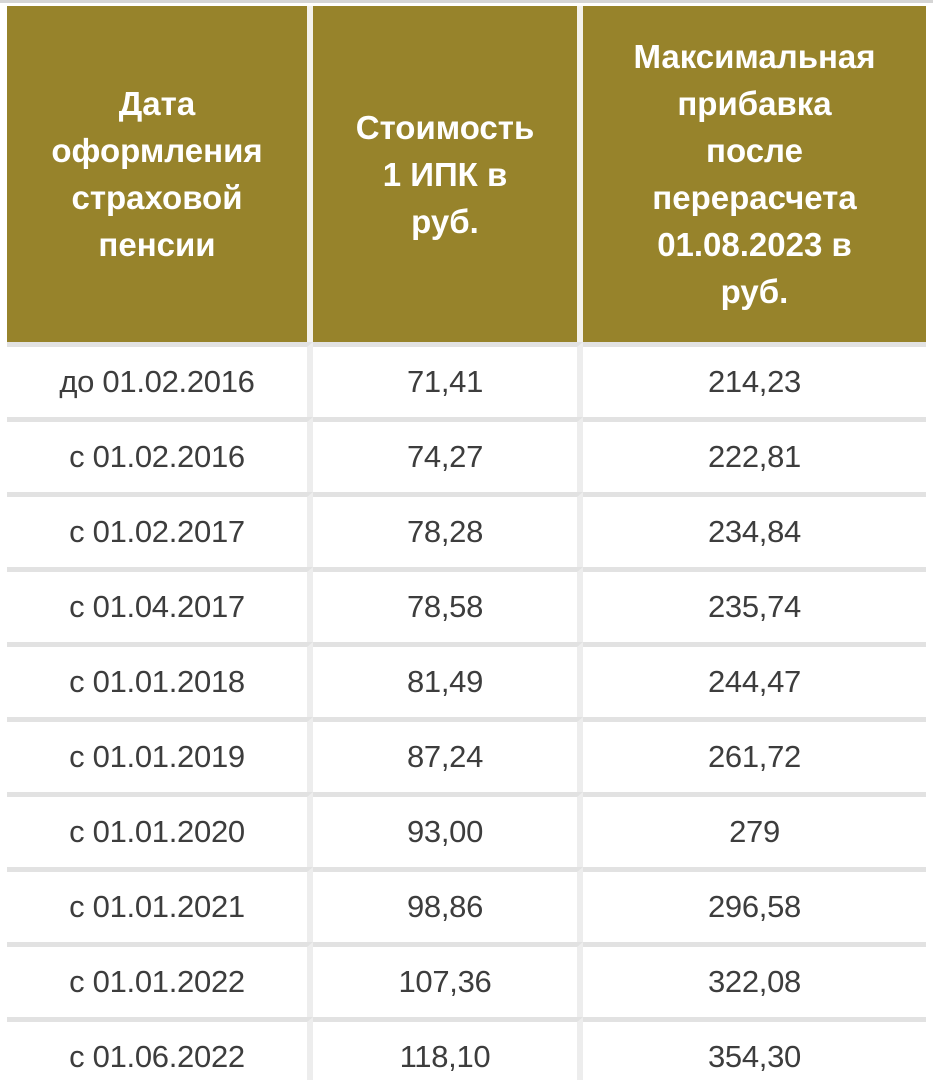 Image resolution: width=933 pixels, height=1080 pixels. I want to click on cell-date: с 01.01.2022, so click(160, 979).